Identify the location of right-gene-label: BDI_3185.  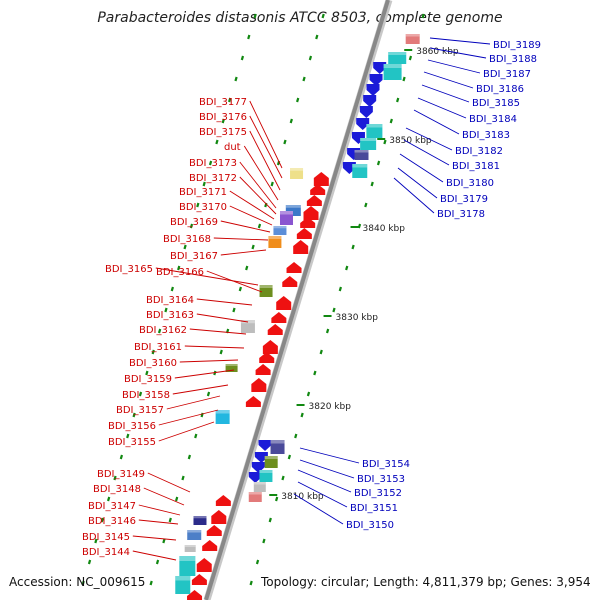
(496, 103).